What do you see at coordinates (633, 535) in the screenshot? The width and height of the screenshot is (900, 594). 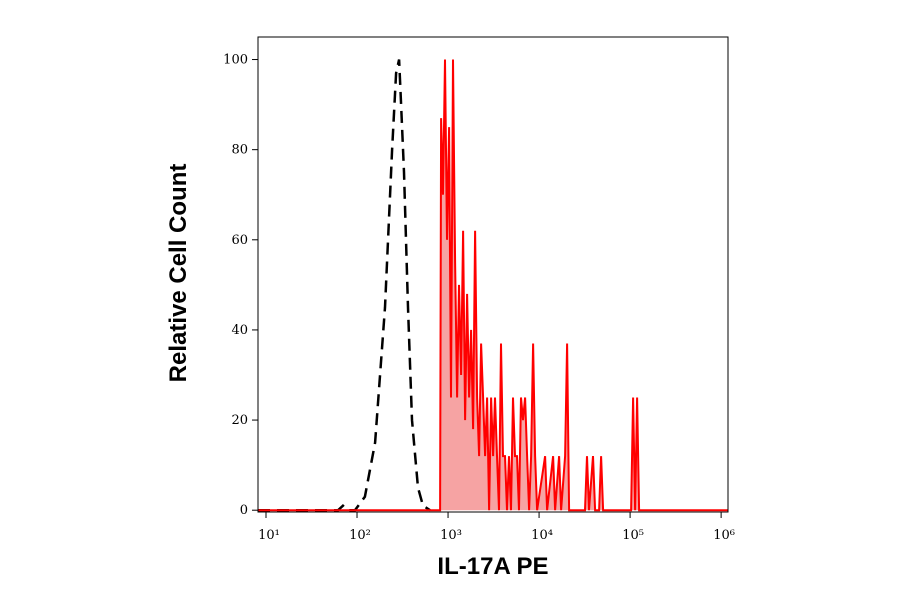 I see `x-tick-label: 10⁵` at bounding box center [633, 535].